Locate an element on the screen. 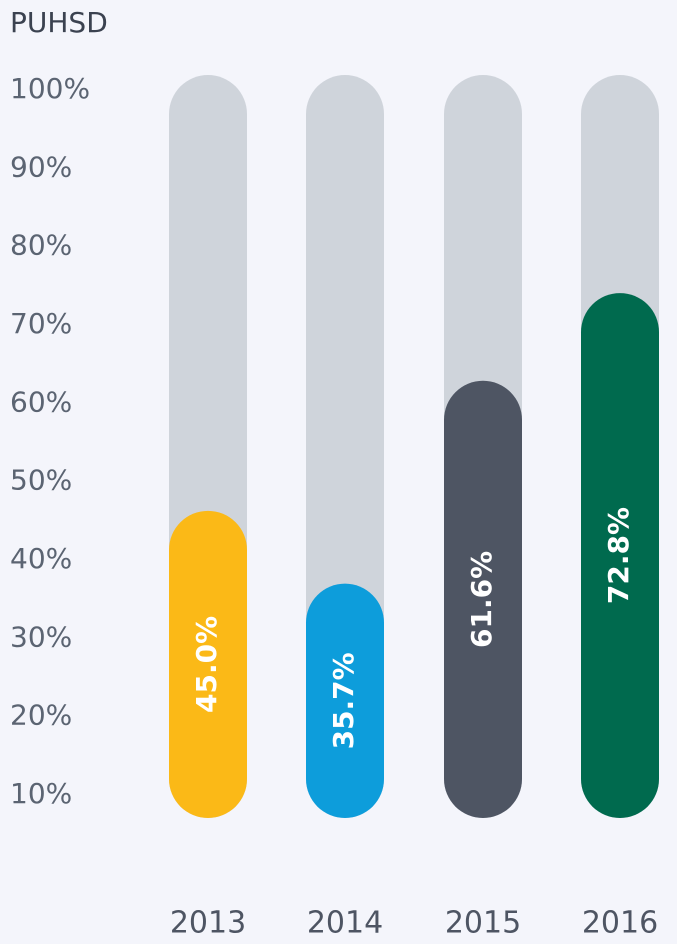  data-label: 35.7% is located at coordinates (343, 700).